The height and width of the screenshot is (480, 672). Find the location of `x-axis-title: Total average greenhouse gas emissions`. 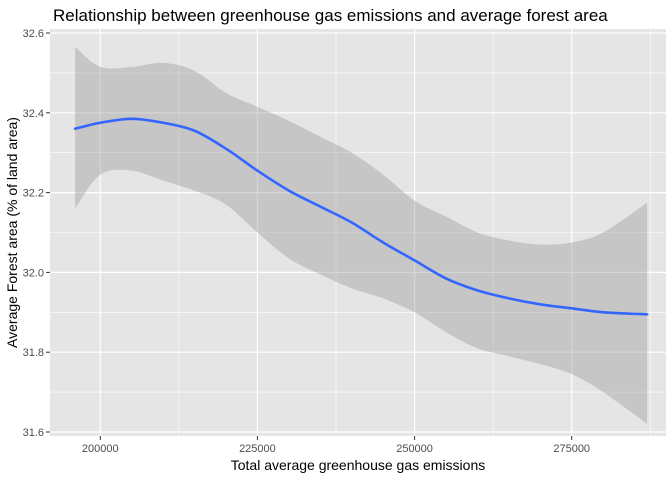

x-axis-title: Total average greenhouse gas emissions is located at coordinates (358, 465).